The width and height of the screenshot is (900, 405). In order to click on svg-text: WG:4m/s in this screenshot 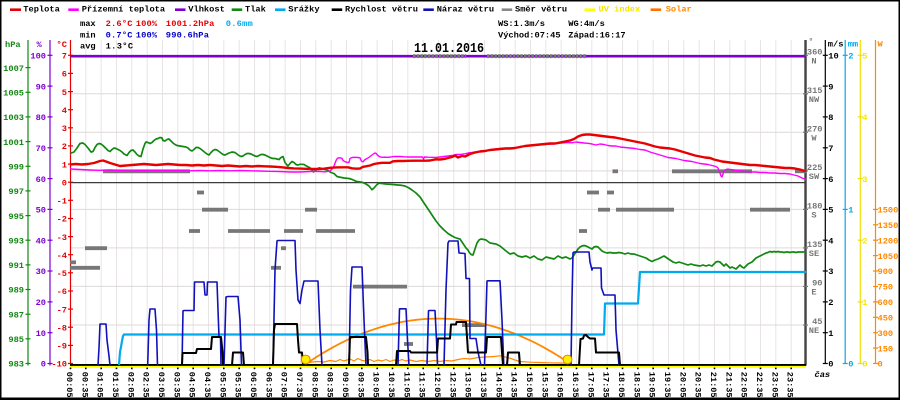, I will do `click(586, 24)`.